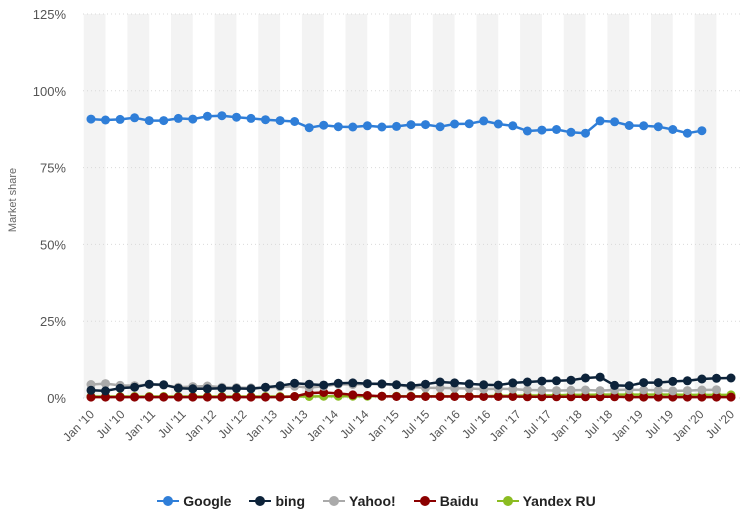 The image size is (753, 517). What do you see at coordinates (277, 501) in the screenshot?
I see `legend-item-bing: bing` at bounding box center [277, 501].